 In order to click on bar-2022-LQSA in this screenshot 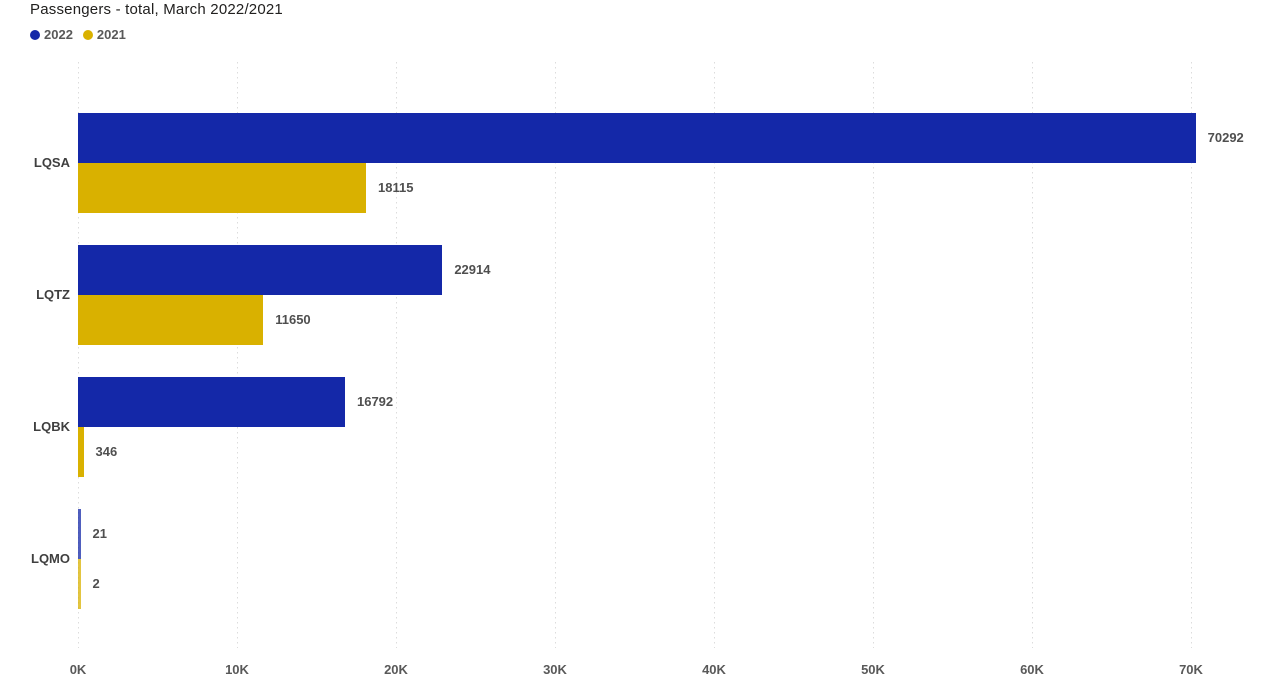, I will do `click(637, 138)`.